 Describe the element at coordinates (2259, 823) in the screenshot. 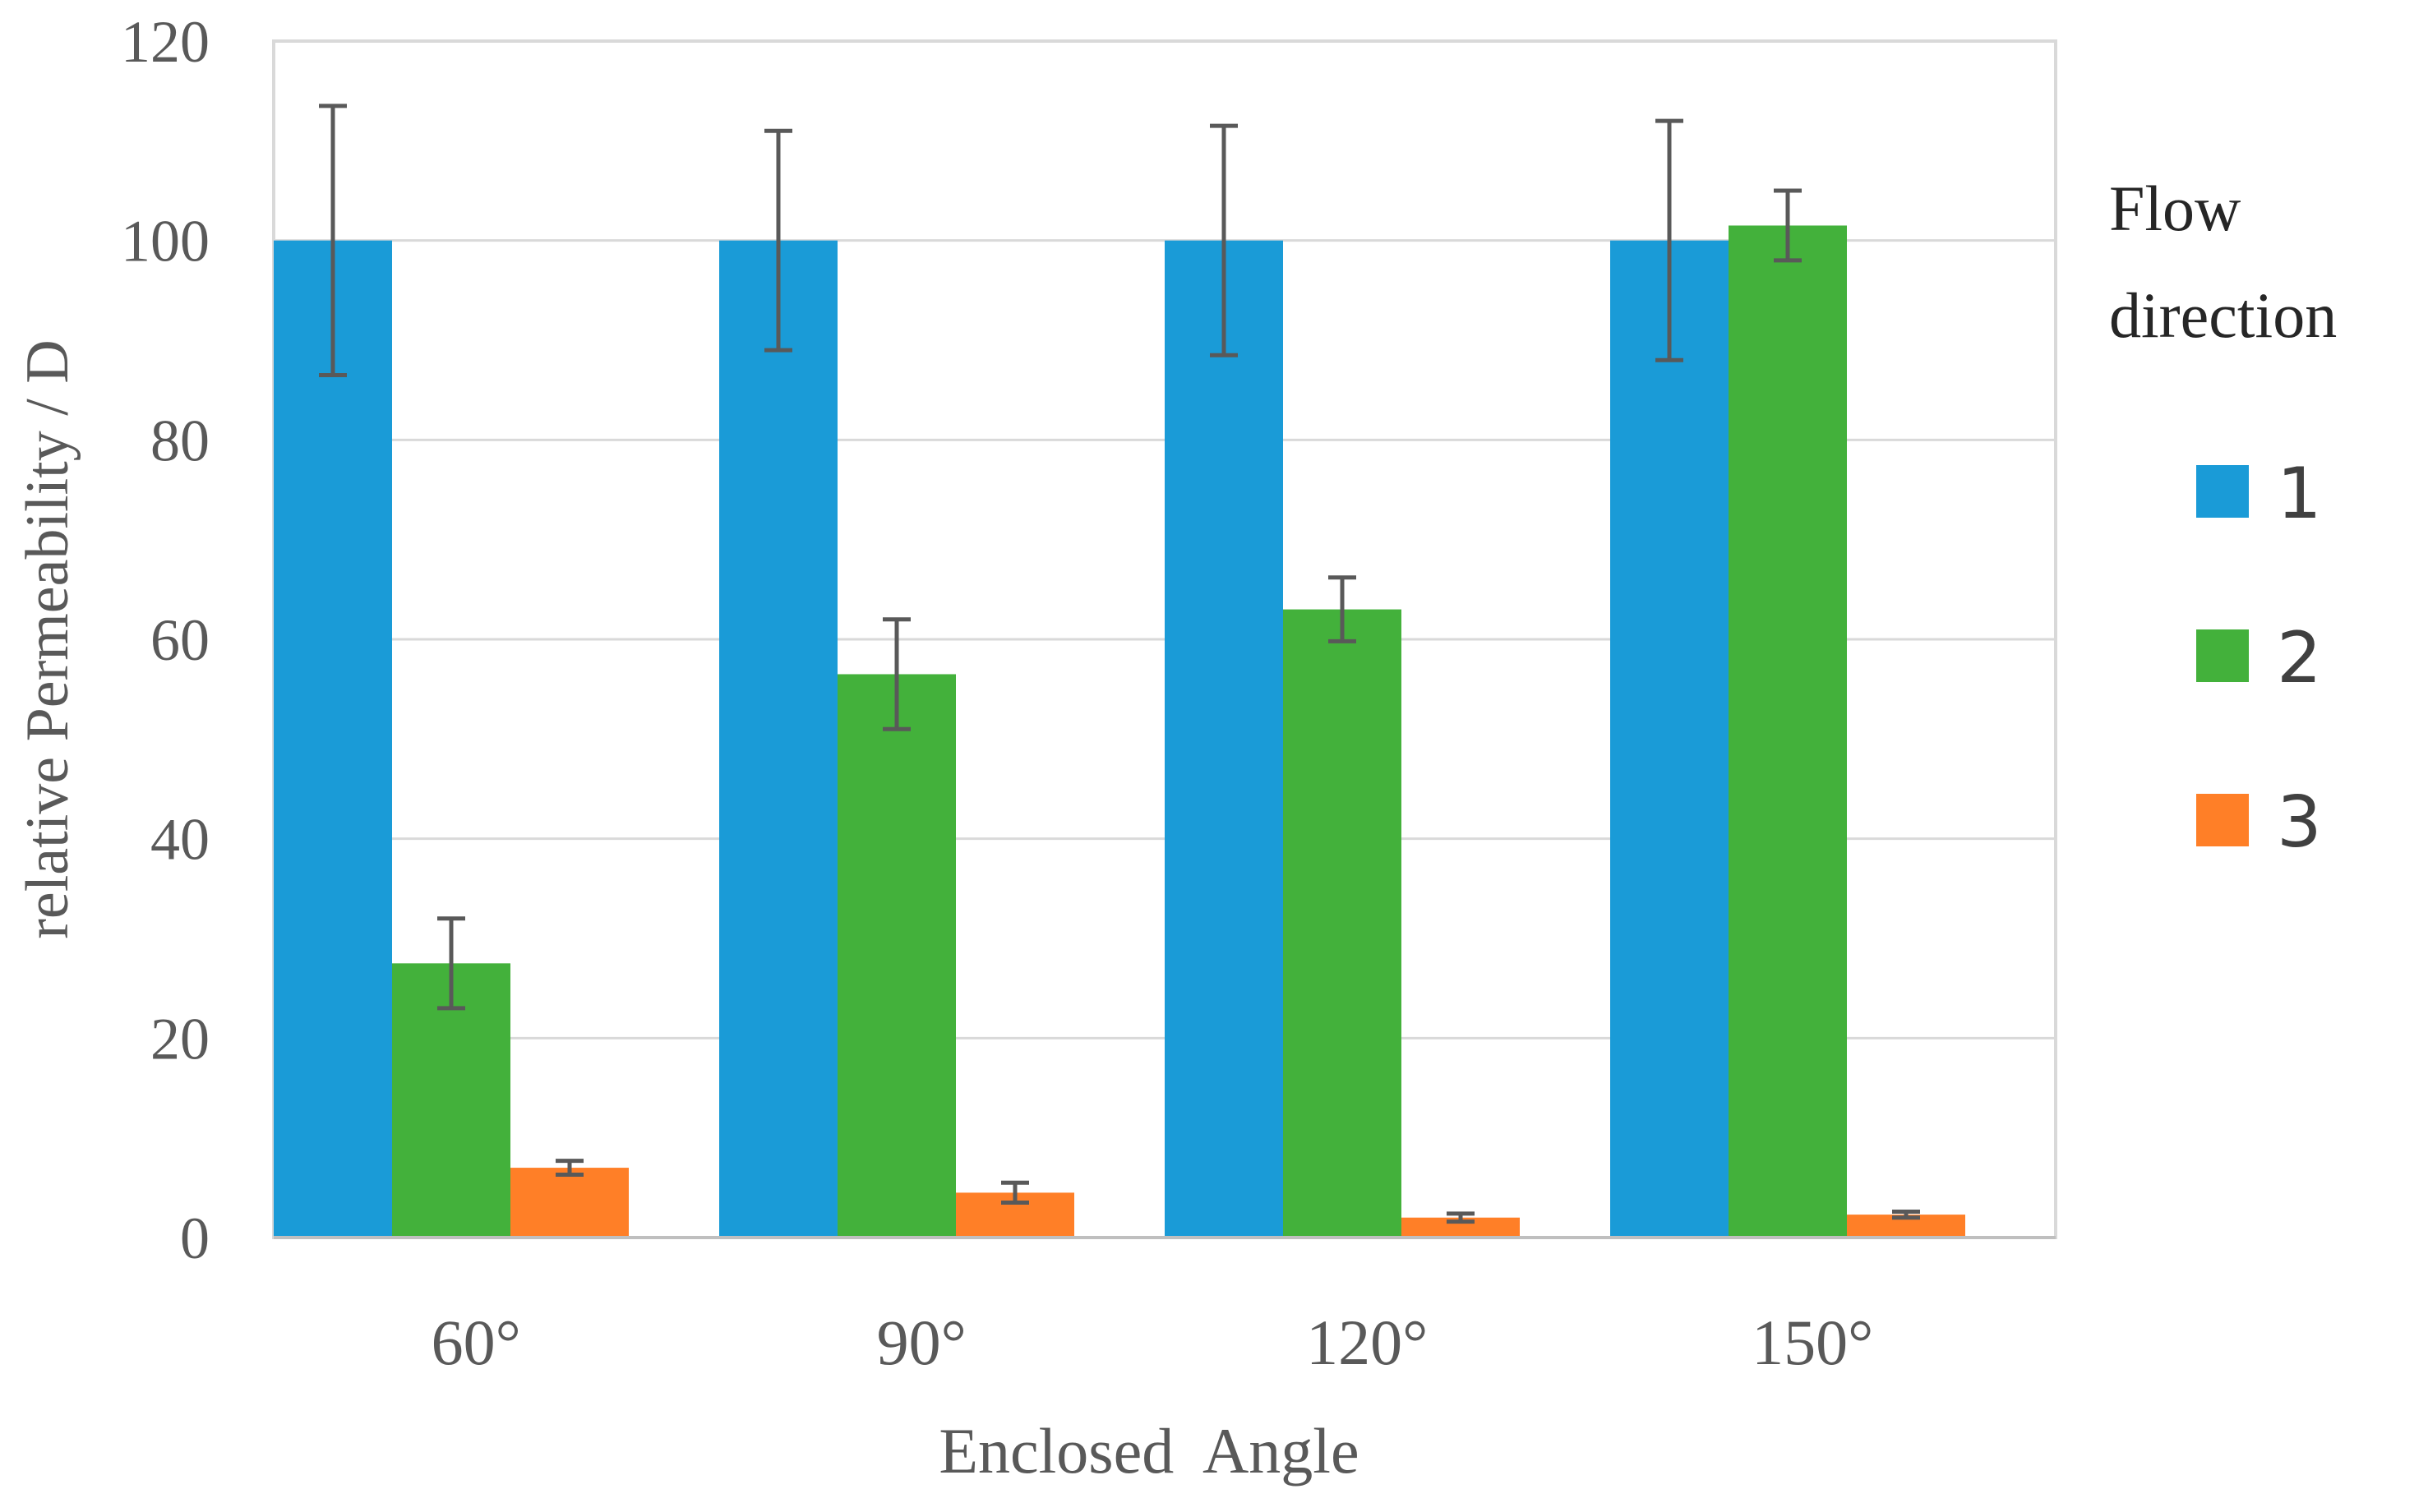

I see `legend-item-3: 3` at that location.